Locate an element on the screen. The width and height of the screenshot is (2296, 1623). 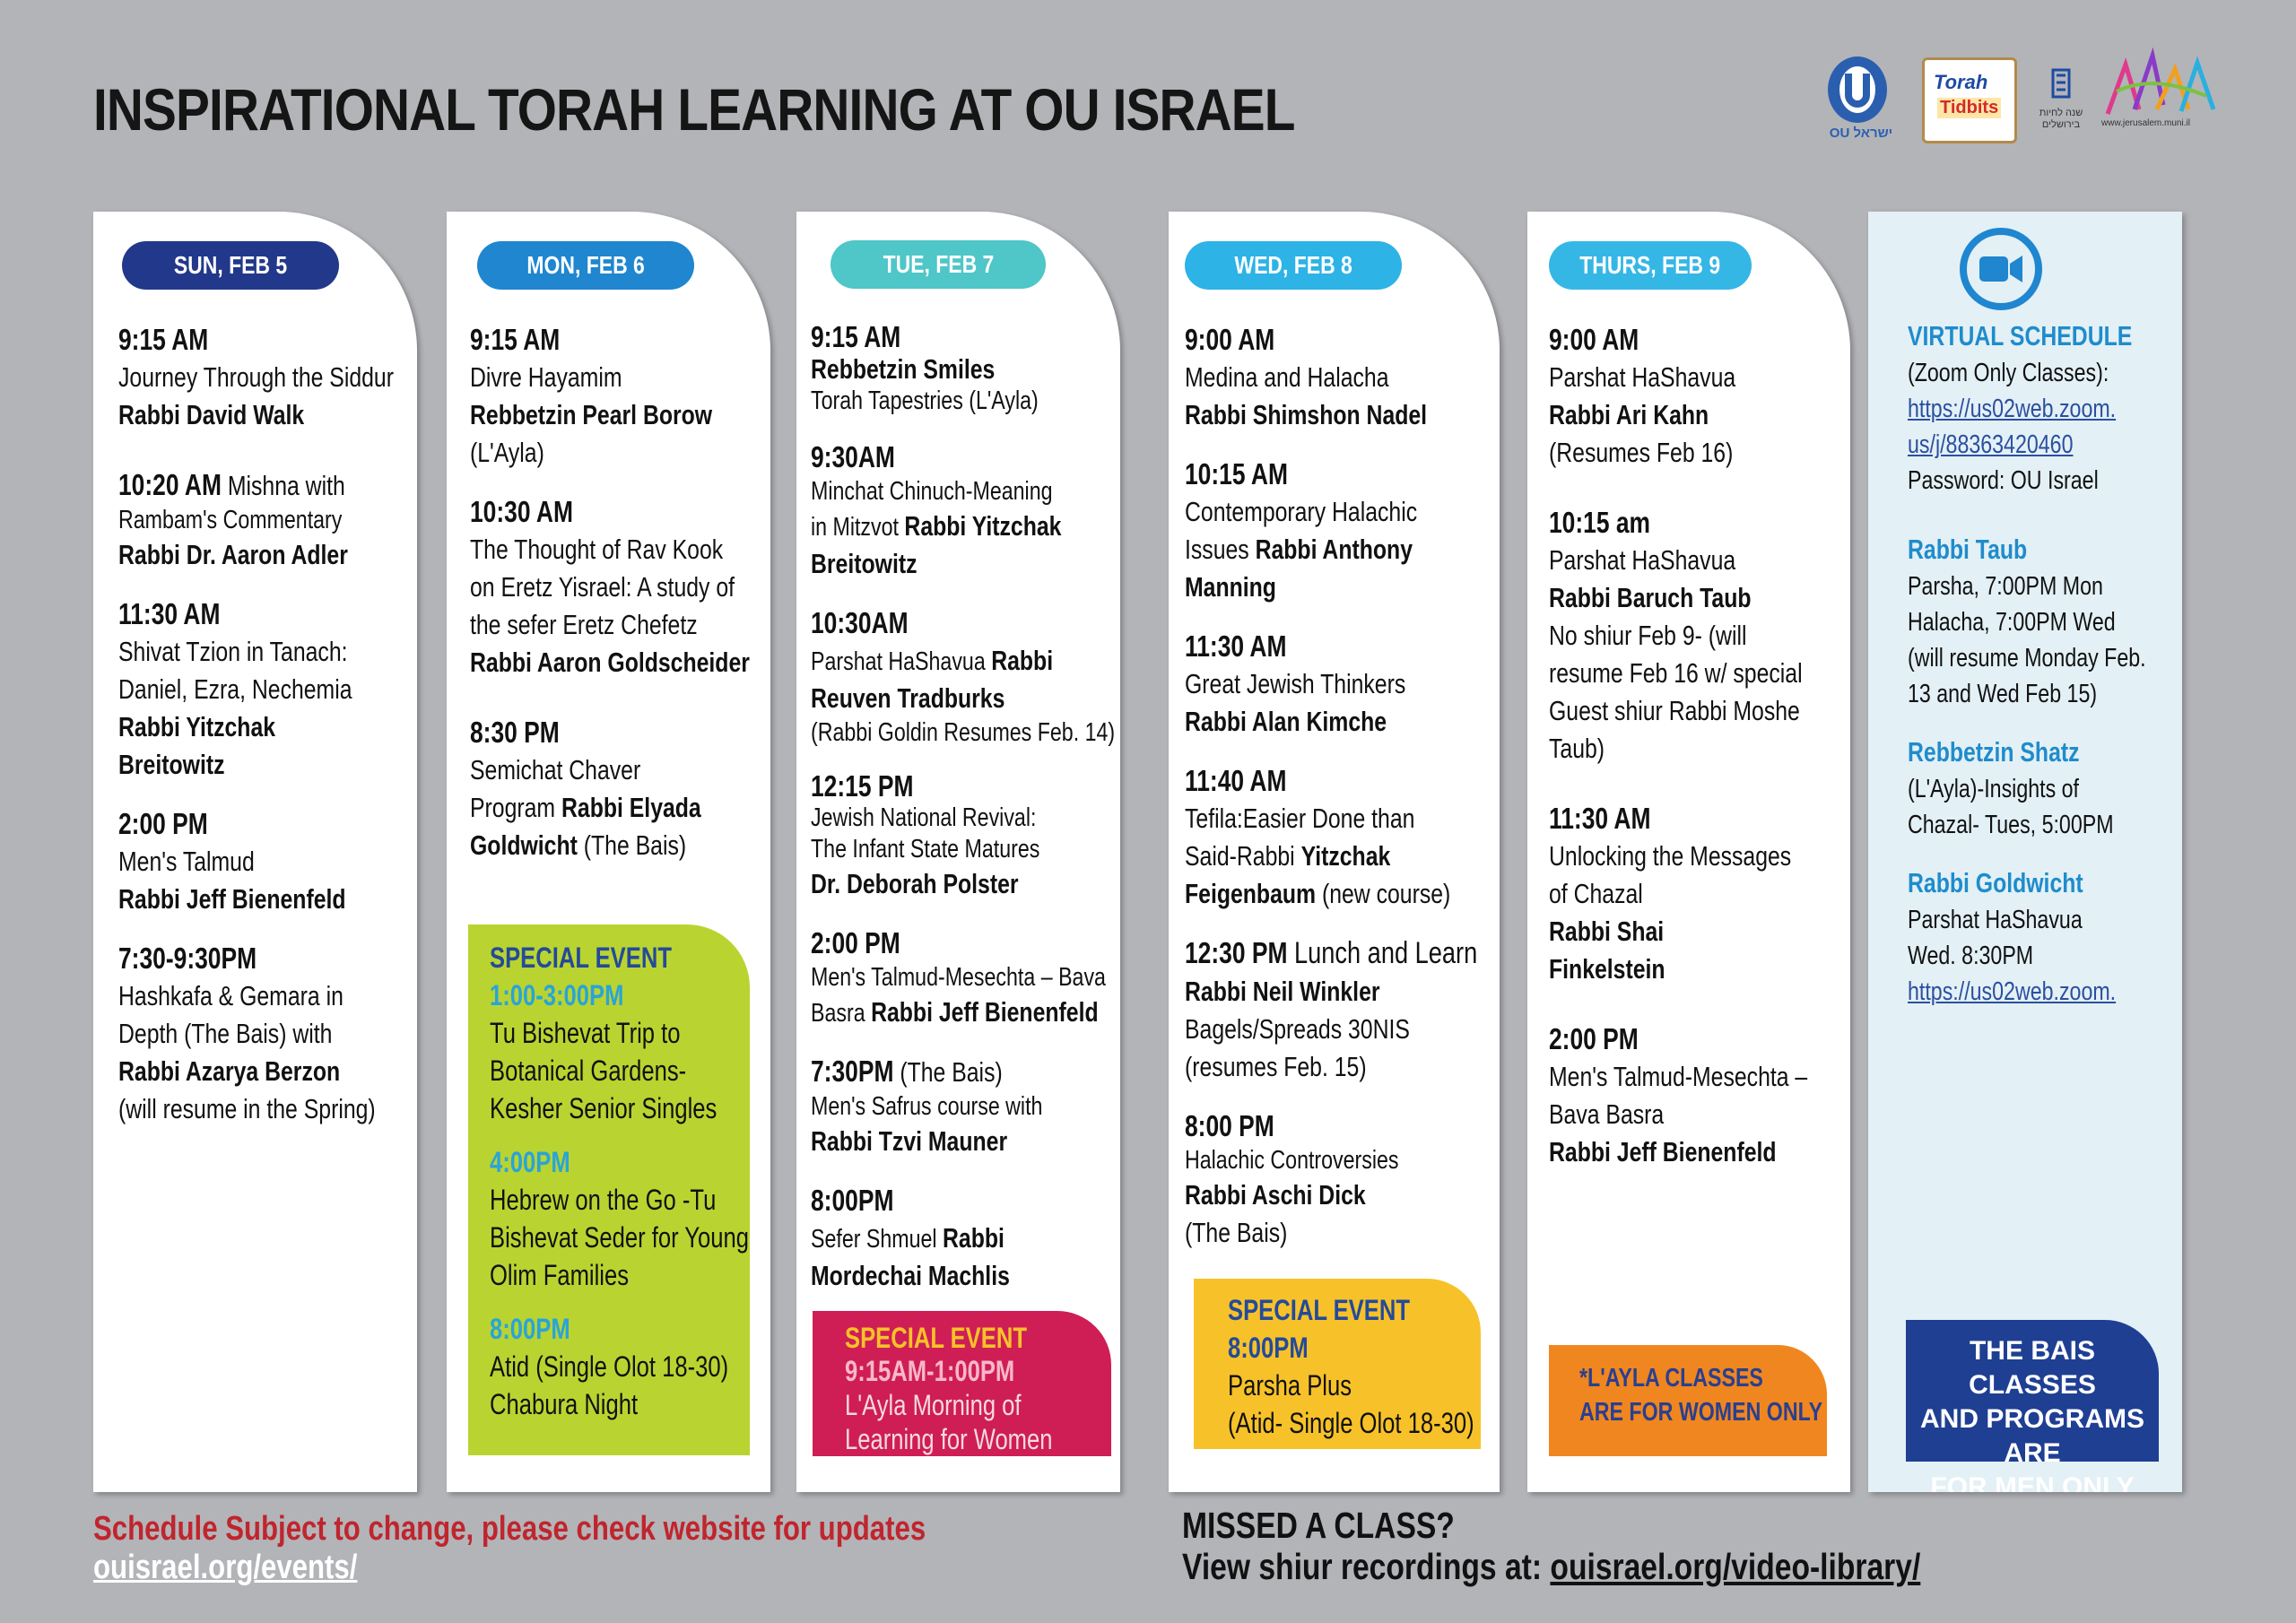
jerusalem-art-logo-icon is located at coordinates (2160, 81).